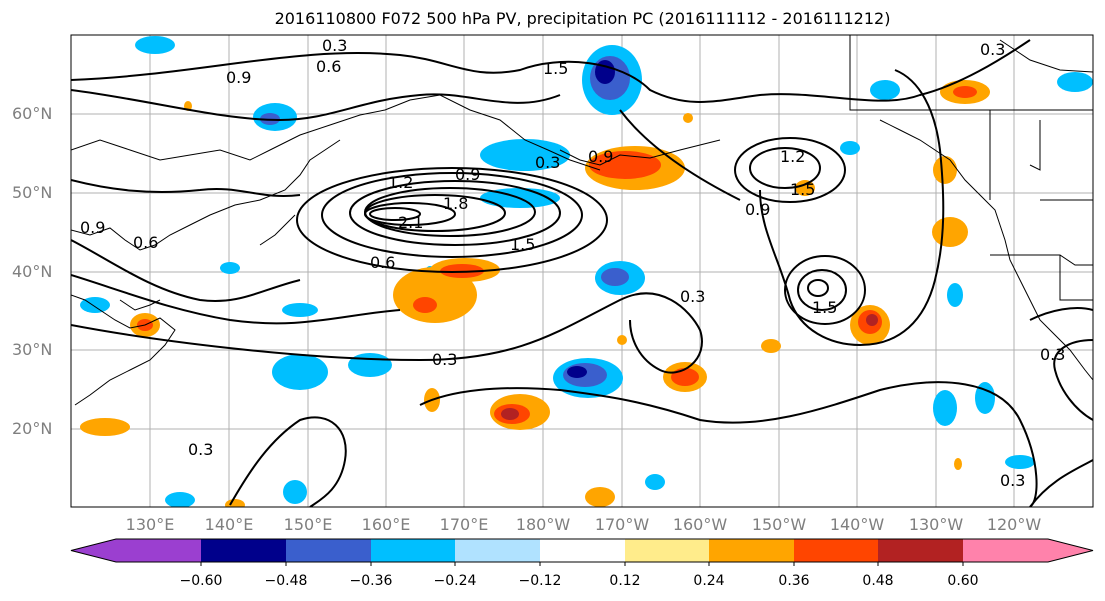 This screenshot has width=1105, height=601. Describe the element at coordinates (455, 581) in the screenshot. I see `colorbar-tick-label: −0.24` at that location.